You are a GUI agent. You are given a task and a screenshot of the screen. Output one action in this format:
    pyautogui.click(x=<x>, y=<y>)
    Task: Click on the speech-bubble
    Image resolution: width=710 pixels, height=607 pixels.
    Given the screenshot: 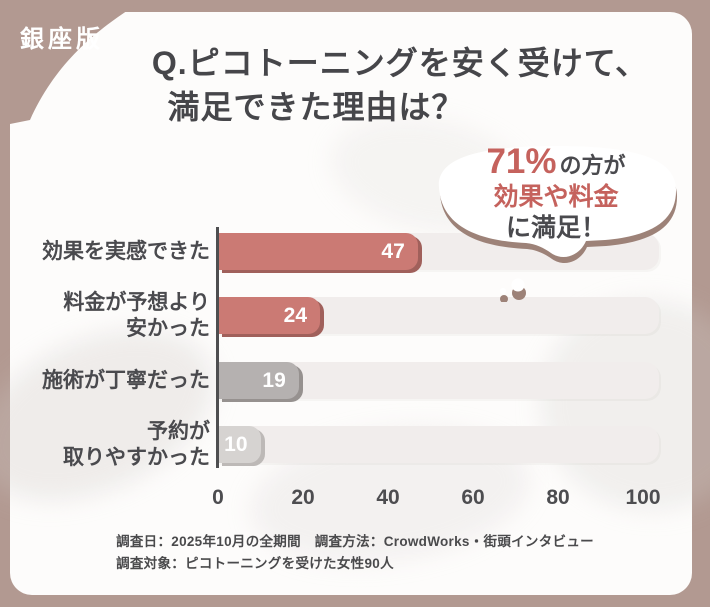 What is the action you would take?
    pyautogui.click(x=558, y=224)
    